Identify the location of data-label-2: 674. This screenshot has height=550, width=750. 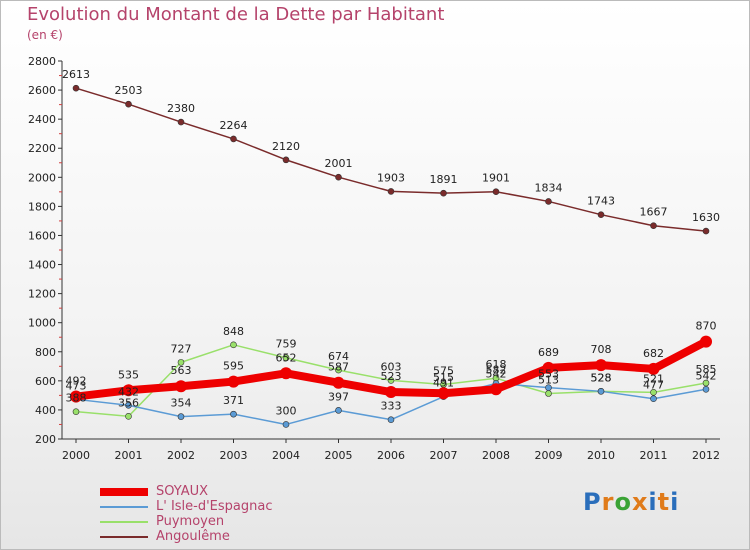
(338, 356).